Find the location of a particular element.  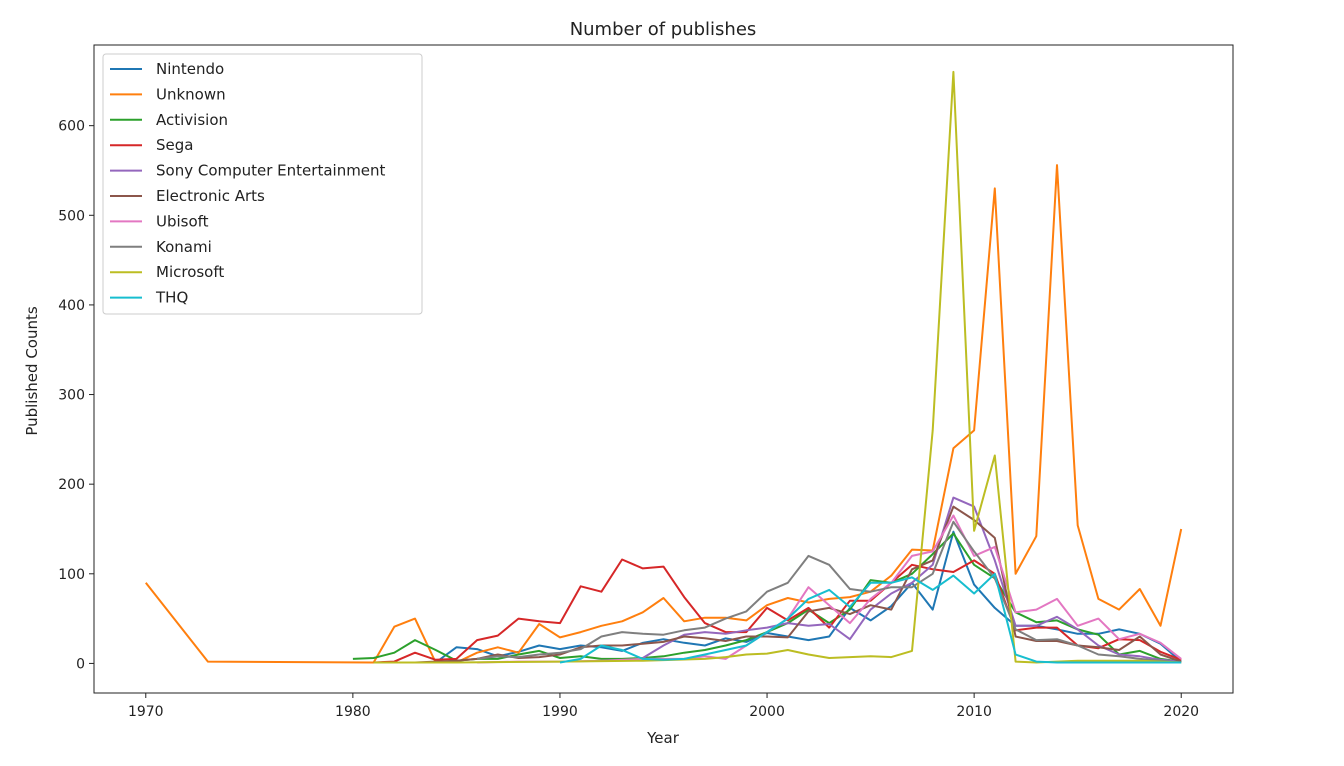

x-tick-label-4: 2010 is located at coordinates (974, 712).